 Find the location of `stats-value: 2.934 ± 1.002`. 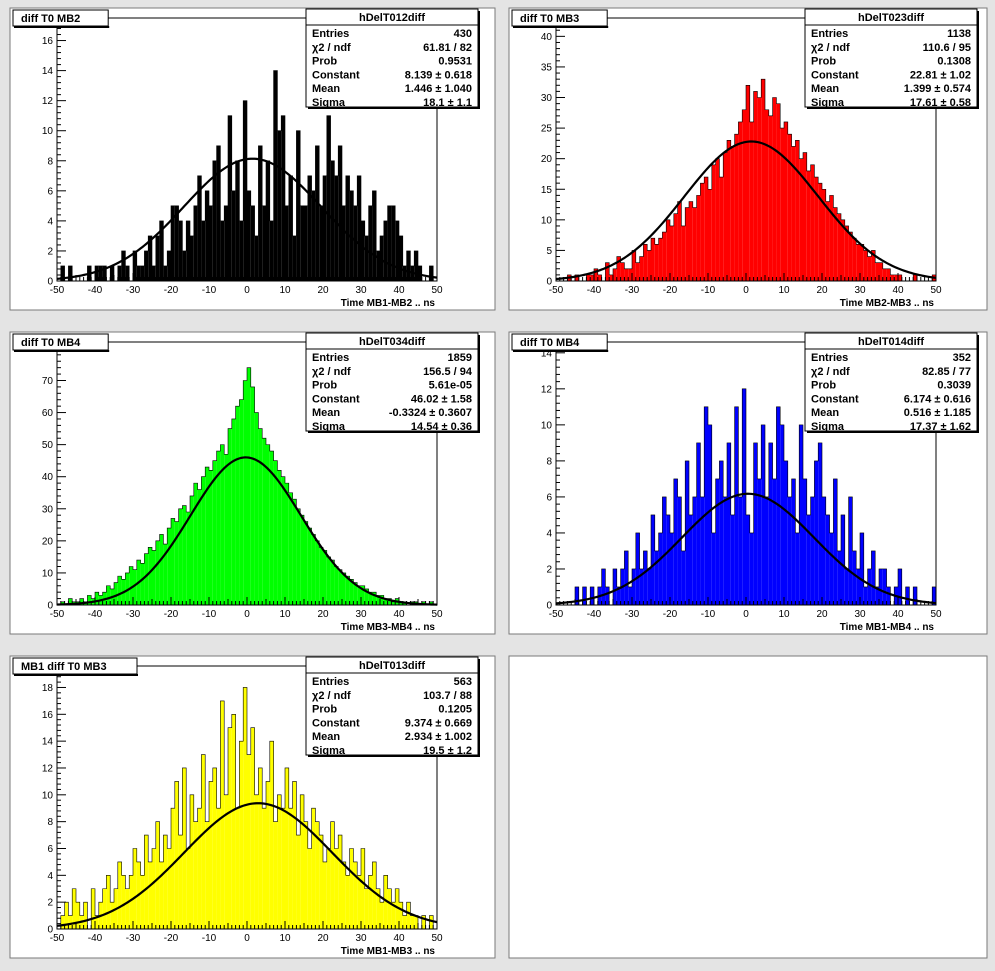

stats-value: 2.934 ± 1.002 is located at coordinates (438, 737).